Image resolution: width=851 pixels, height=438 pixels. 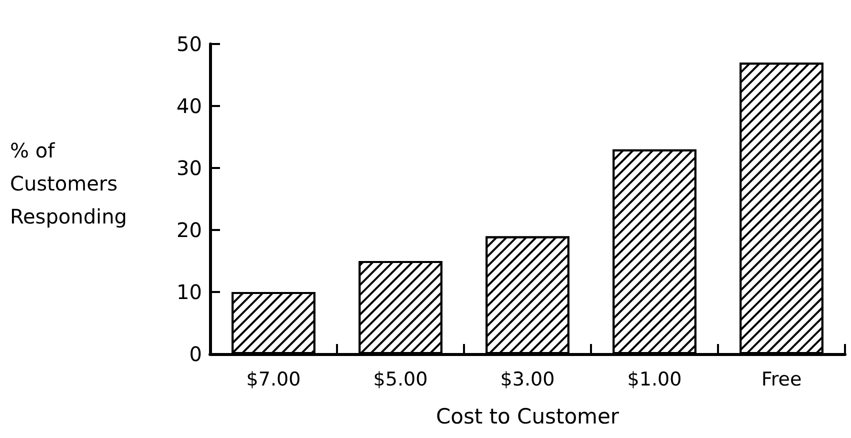 What do you see at coordinates (654, 379) in the screenshot?
I see `x-tick-label: $1.00` at bounding box center [654, 379].